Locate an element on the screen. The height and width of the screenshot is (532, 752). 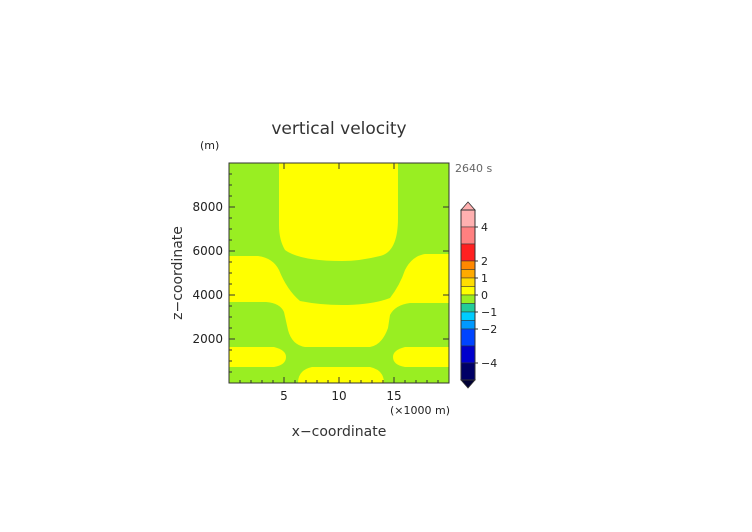
colorbar-label: 0 is located at coordinates (484, 295).